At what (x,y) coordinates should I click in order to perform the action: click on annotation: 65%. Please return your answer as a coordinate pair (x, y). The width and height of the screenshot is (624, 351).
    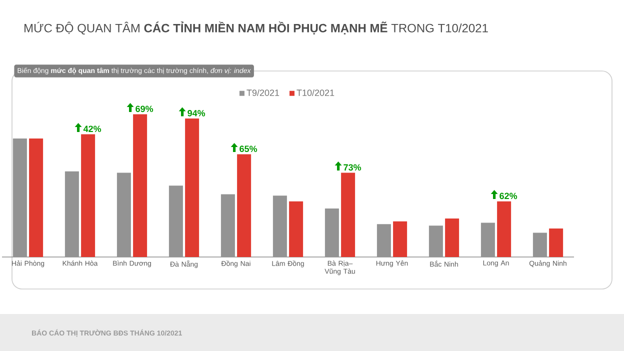
    Looking at the image, I should click on (249, 149).